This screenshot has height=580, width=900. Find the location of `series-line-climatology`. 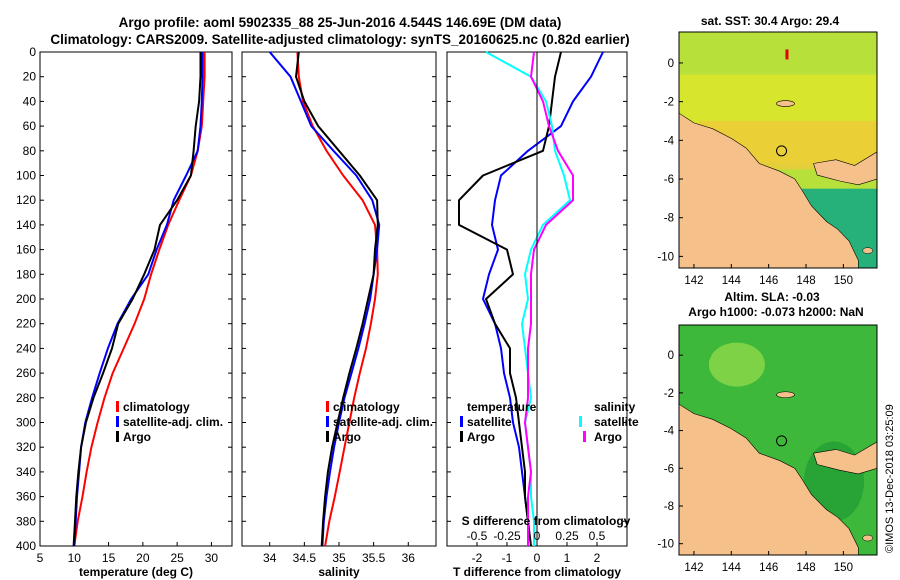

series-line-climatology is located at coordinates (337, 299).